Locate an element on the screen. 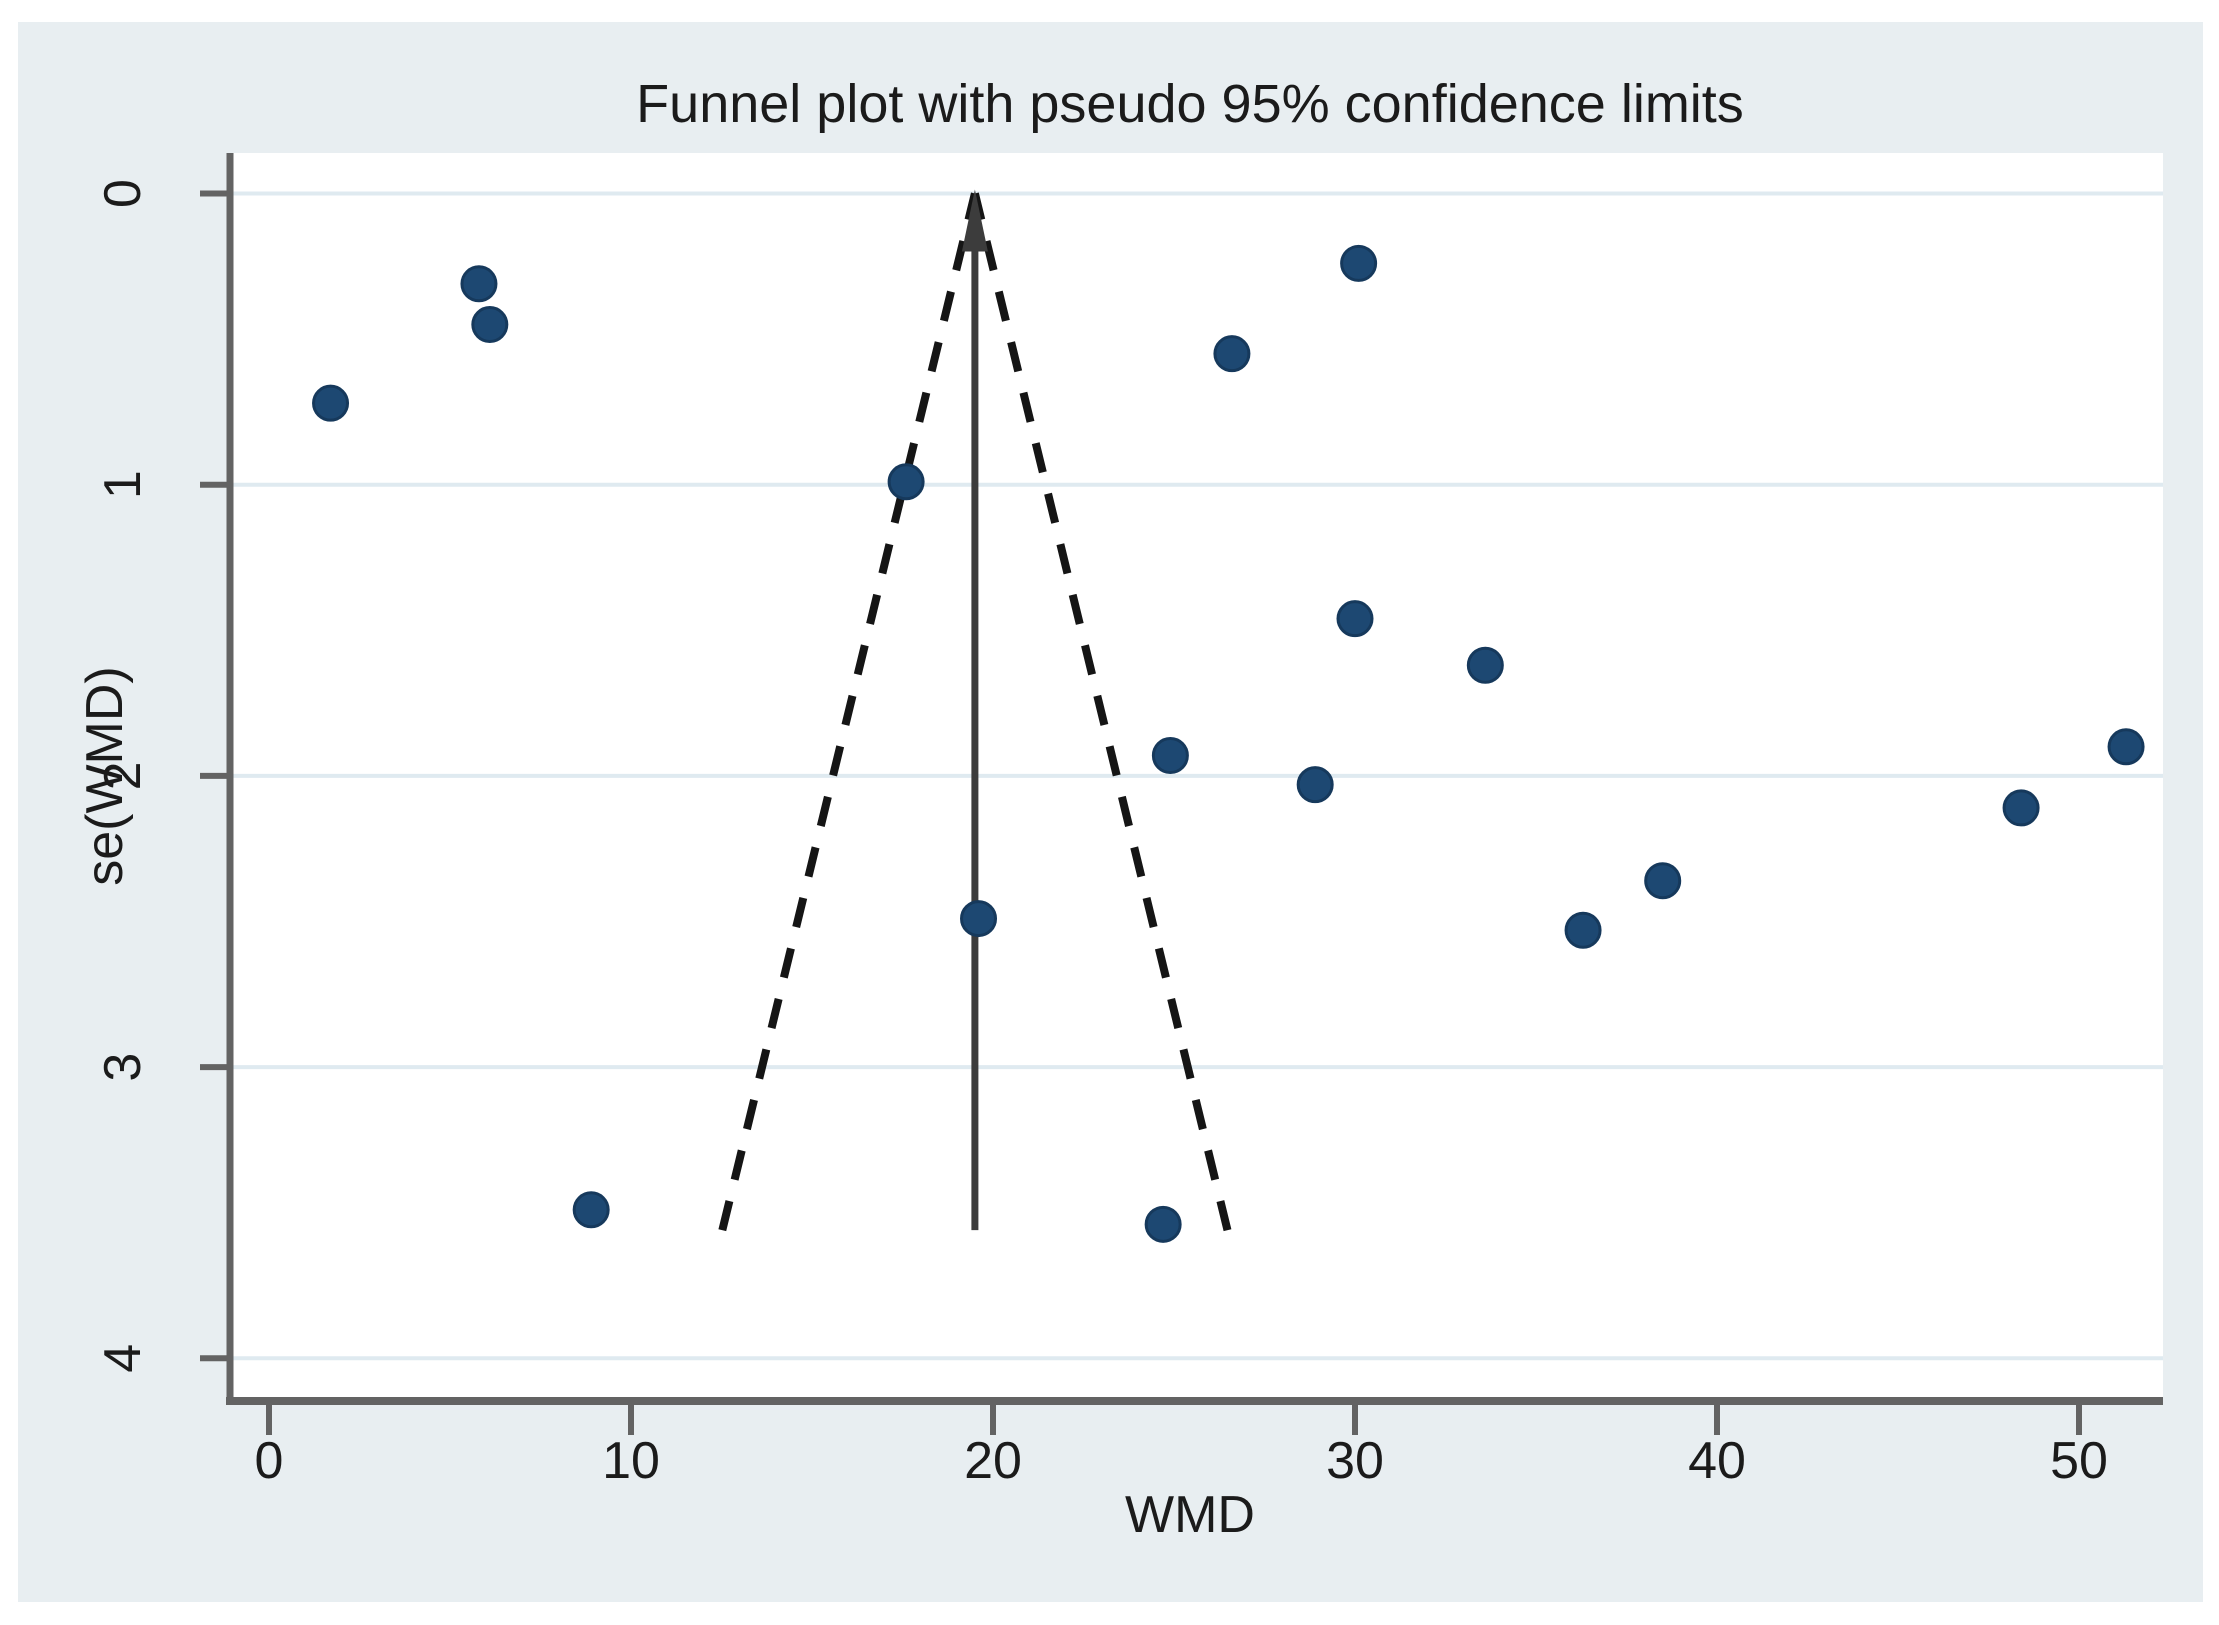  y-tick-label: 1 is located at coordinates (123, 484).